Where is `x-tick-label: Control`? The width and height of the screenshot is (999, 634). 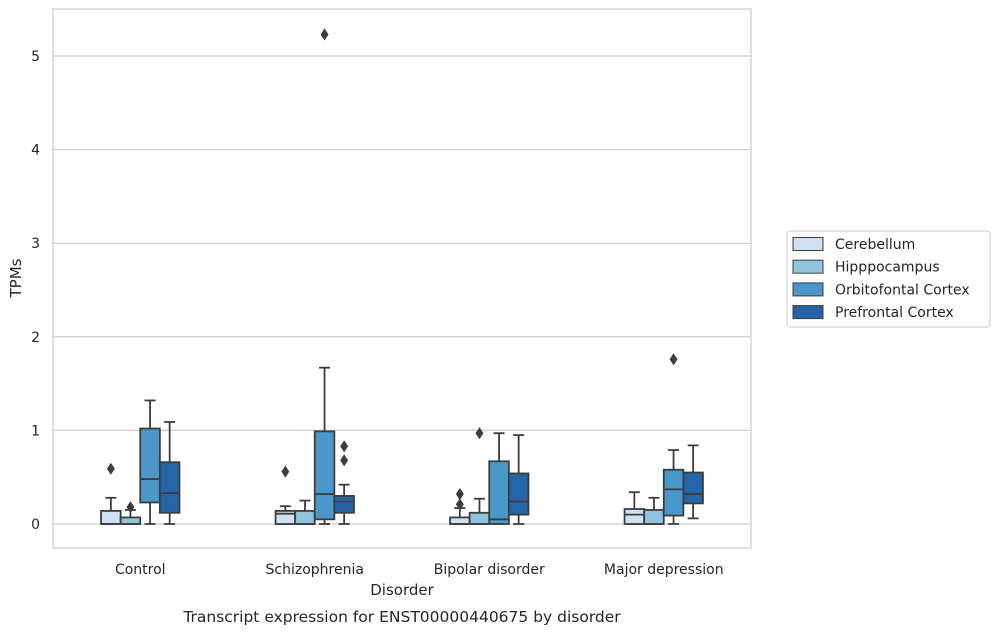
x-tick-label: Control is located at coordinates (140, 570).